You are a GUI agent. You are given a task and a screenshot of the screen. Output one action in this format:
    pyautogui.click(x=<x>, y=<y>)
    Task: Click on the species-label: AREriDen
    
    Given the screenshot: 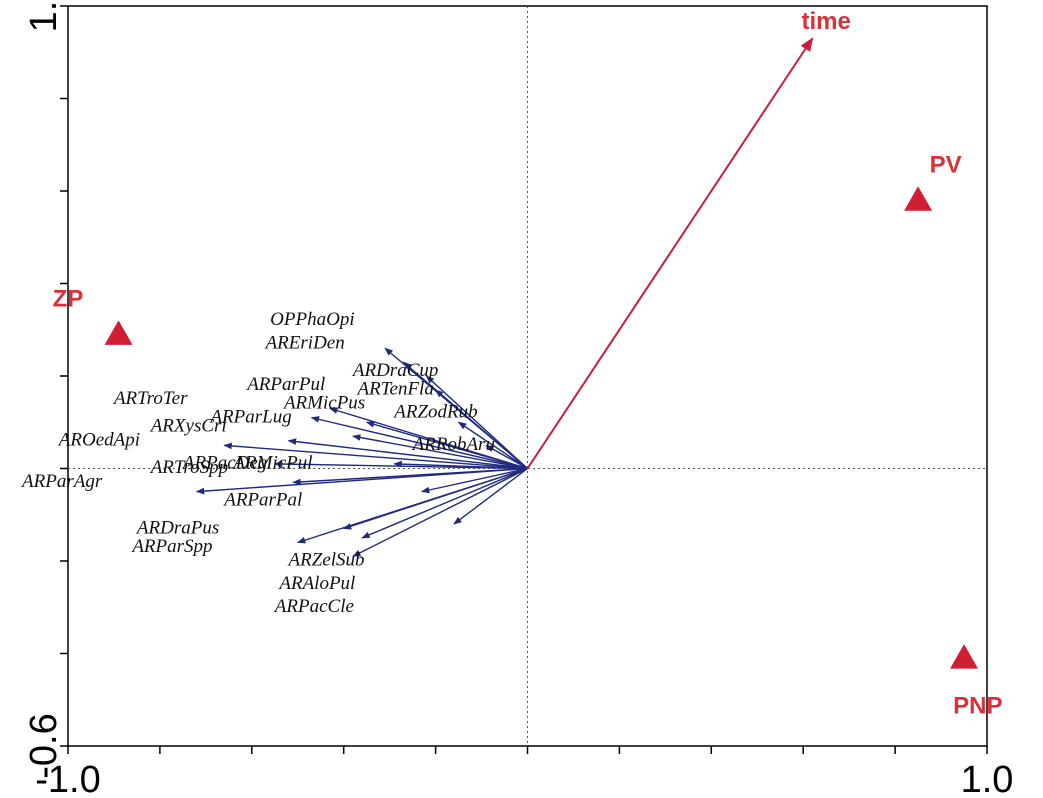 What is the action you would take?
    pyautogui.click(x=304, y=342)
    